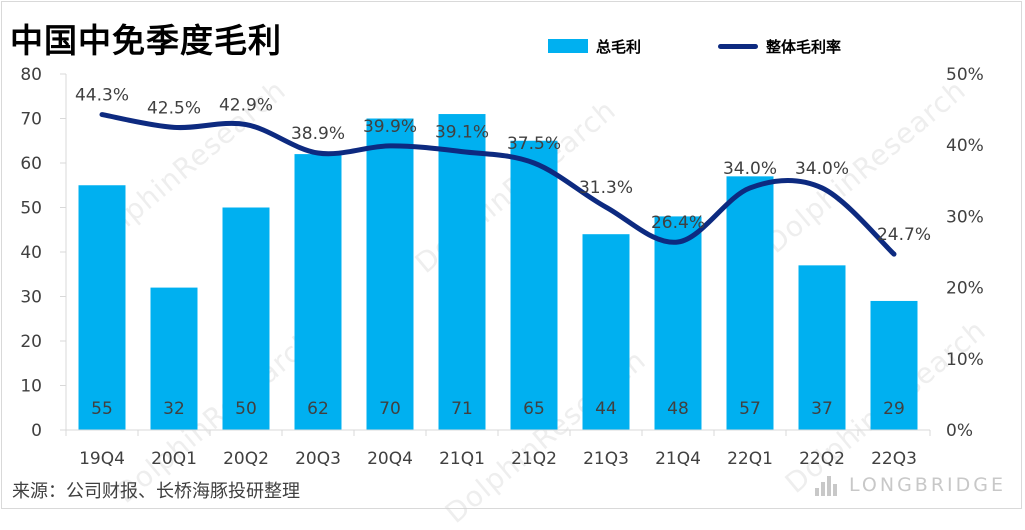 This screenshot has width=1025, height=530. What do you see at coordinates (965, 217) in the screenshot?
I see `y-right-tick-label: 30%` at bounding box center [965, 217].